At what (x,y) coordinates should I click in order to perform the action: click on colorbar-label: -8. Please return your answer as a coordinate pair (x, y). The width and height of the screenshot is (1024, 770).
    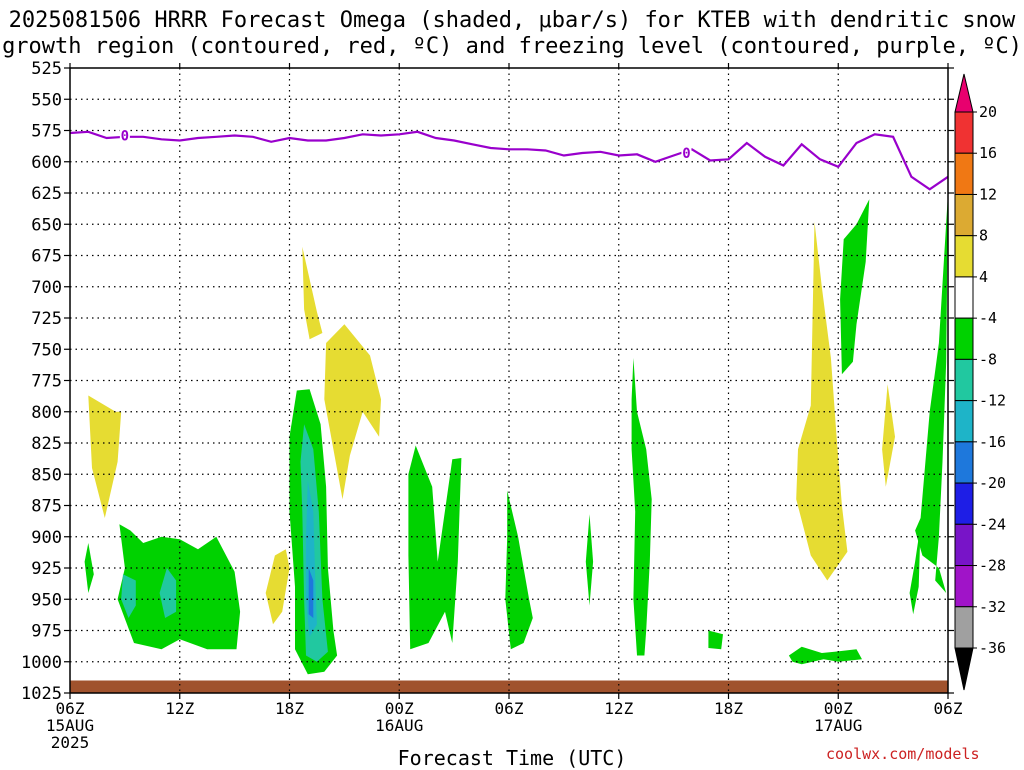
    Looking at the image, I should click on (988, 359).